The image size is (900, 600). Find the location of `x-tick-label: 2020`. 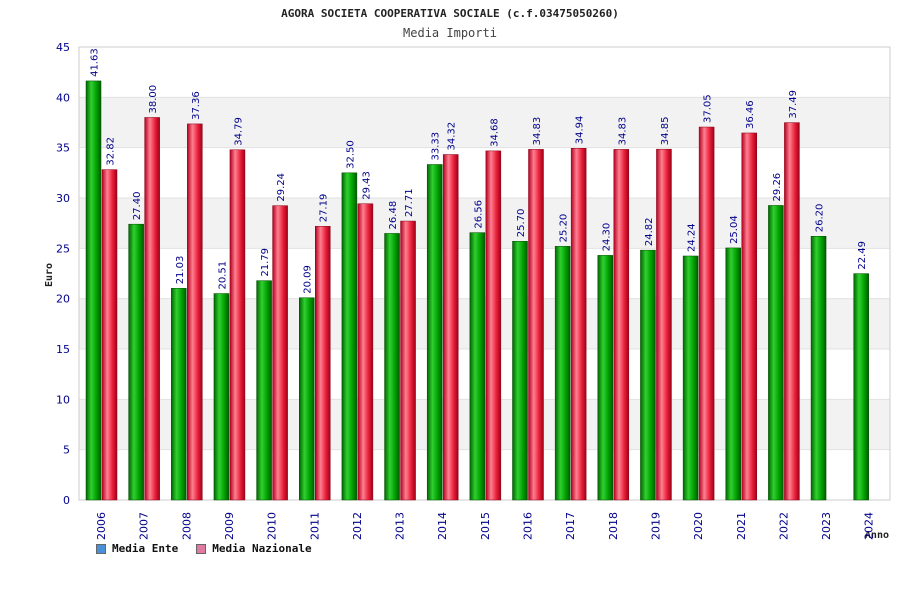

x-tick-label: 2020 is located at coordinates (698, 526).